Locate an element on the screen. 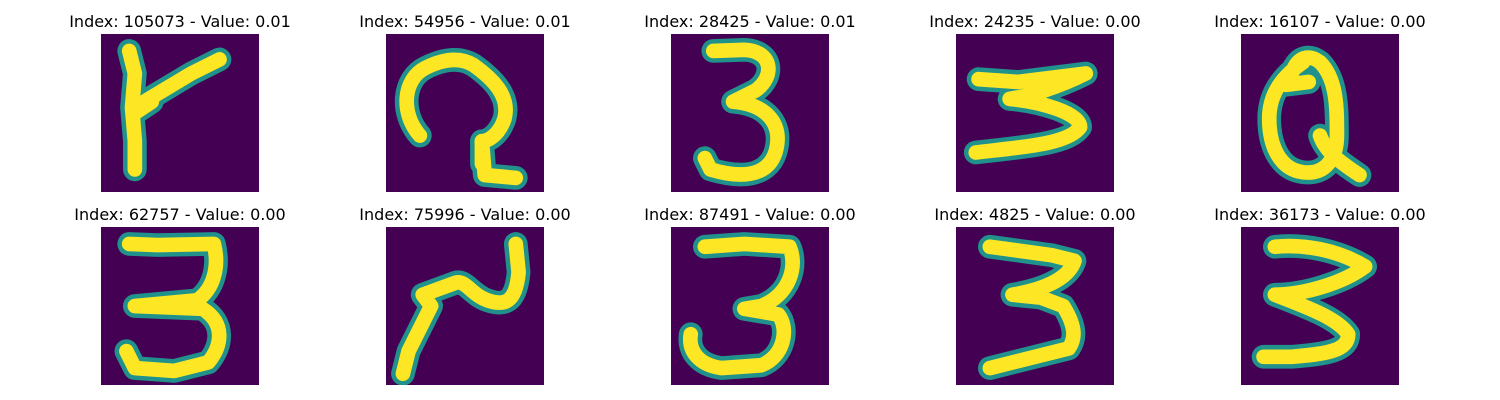  panel-title: Index: 54956 - Value: 0.01 is located at coordinates (465, 21).